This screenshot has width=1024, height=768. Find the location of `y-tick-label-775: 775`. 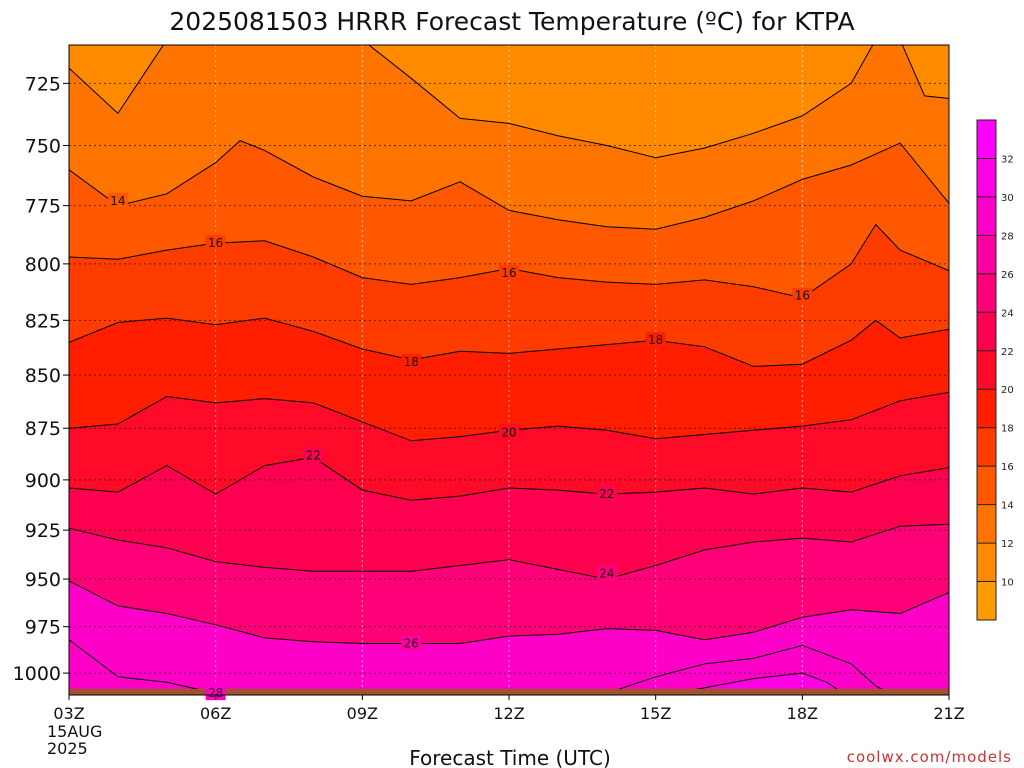

y-tick-label-775: 775 is located at coordinates (43, 207).